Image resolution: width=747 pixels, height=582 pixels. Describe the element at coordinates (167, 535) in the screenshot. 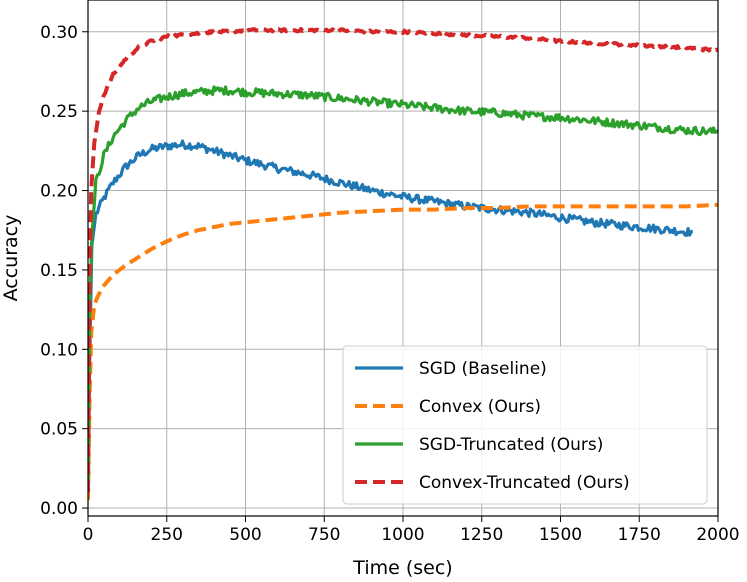

I see `x-tick-label: 250` at that location.